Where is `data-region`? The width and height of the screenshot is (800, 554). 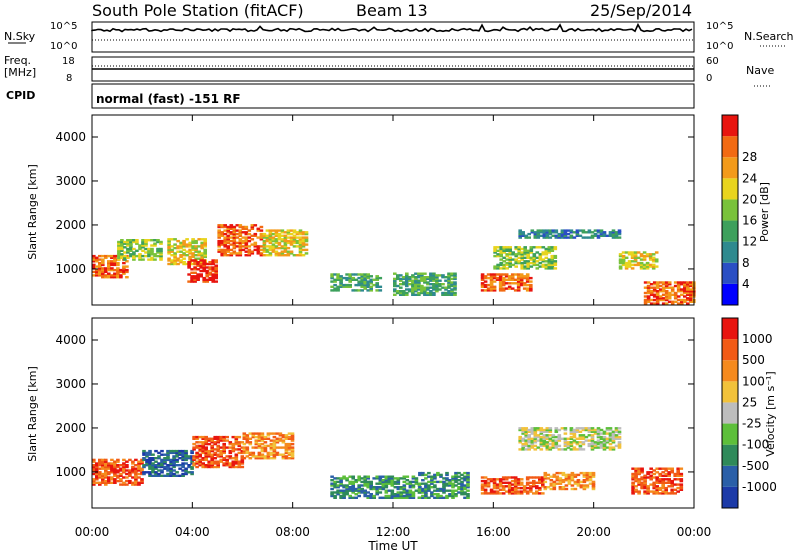 data-region is located at coordinates (569, 481).